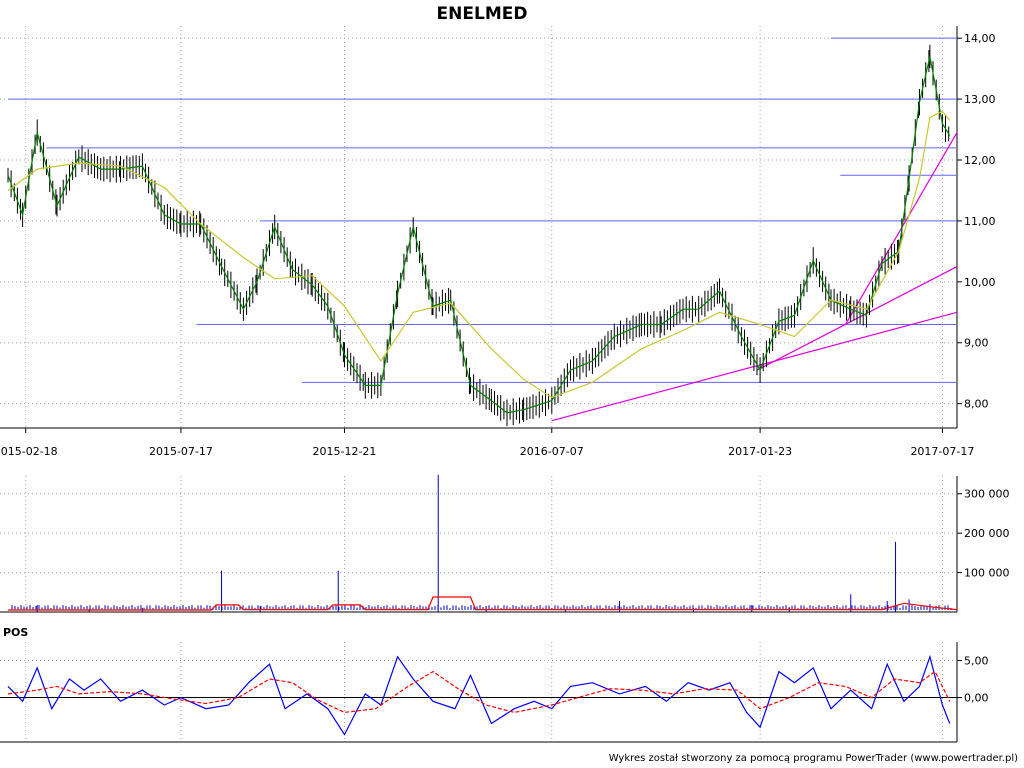  Describe the element at coordinates (345, 451) in the screenshot. I see `x-tick-label: 2015-12-21` at that location.